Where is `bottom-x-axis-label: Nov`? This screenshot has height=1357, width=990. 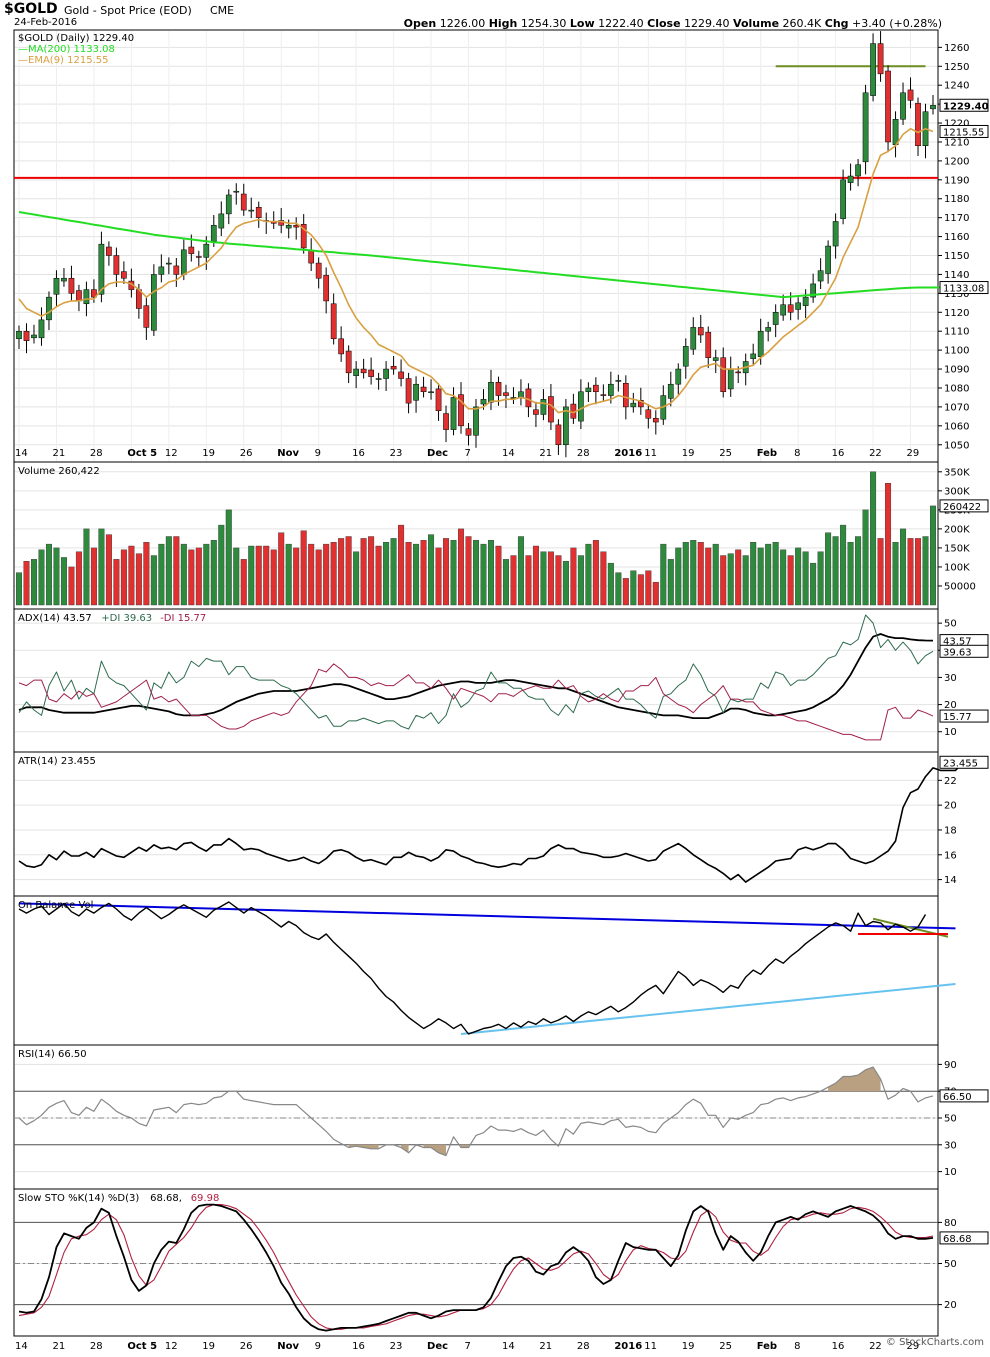
bottom-x-axis-label: Nov is located at coordinates (288, 1346).